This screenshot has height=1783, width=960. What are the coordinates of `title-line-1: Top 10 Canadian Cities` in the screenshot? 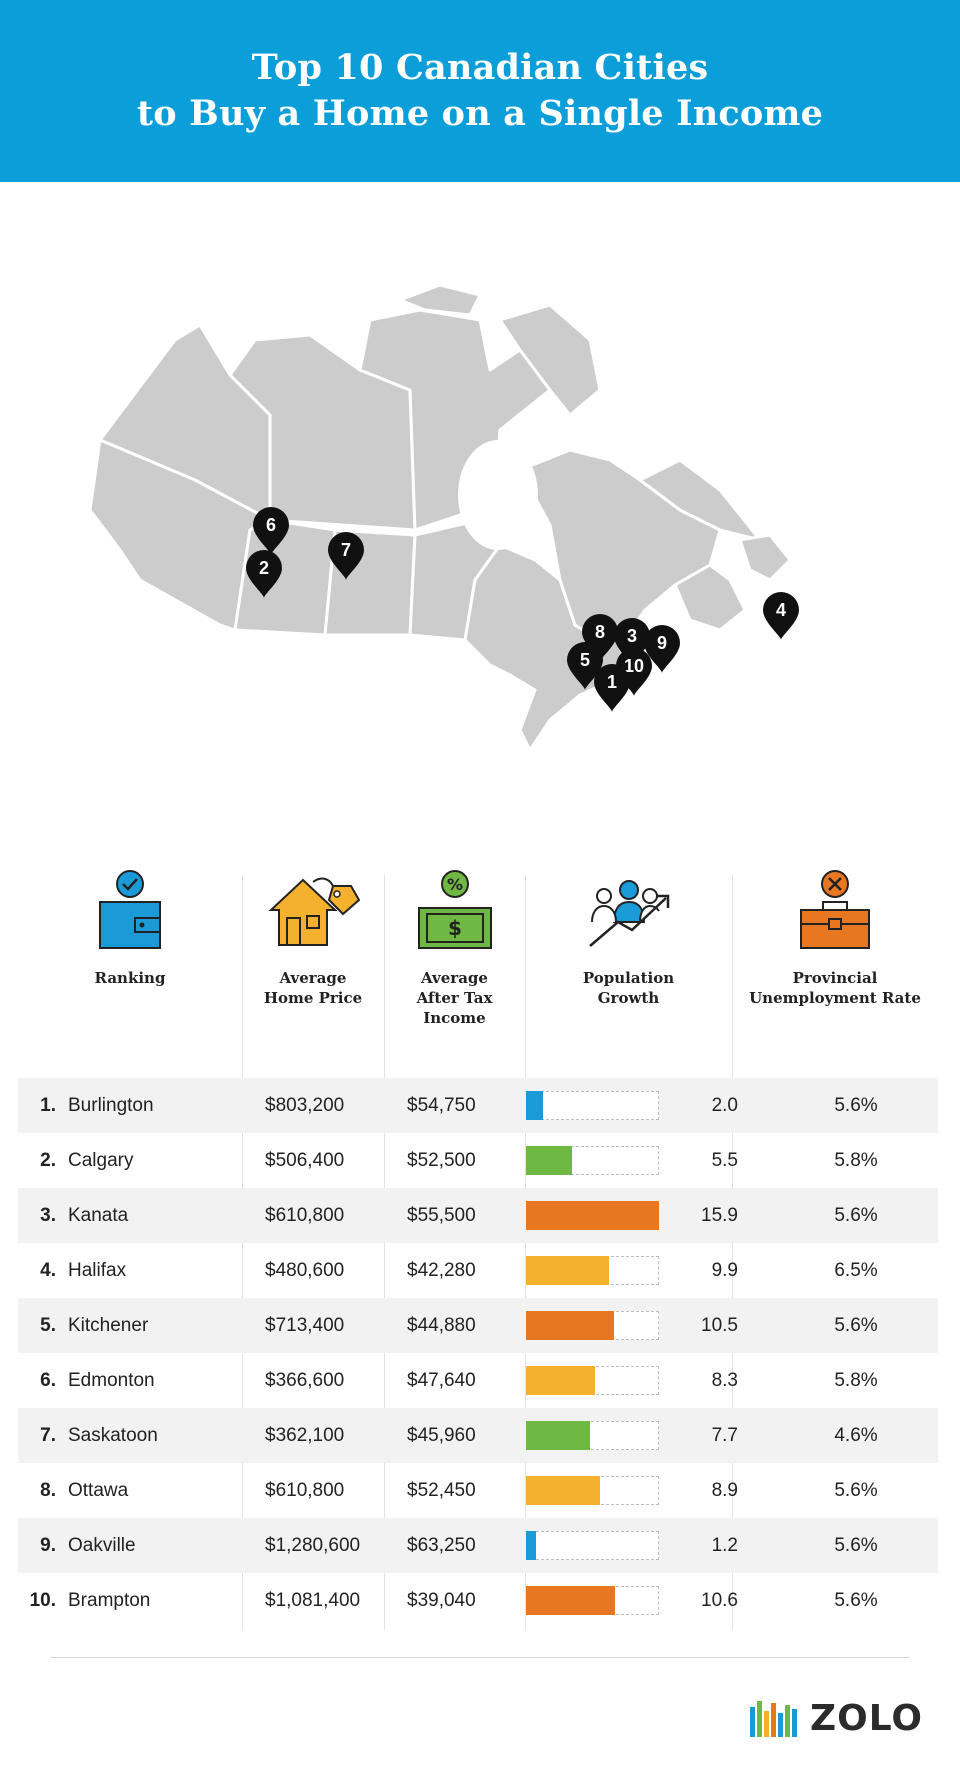 It's located at (480, 67).